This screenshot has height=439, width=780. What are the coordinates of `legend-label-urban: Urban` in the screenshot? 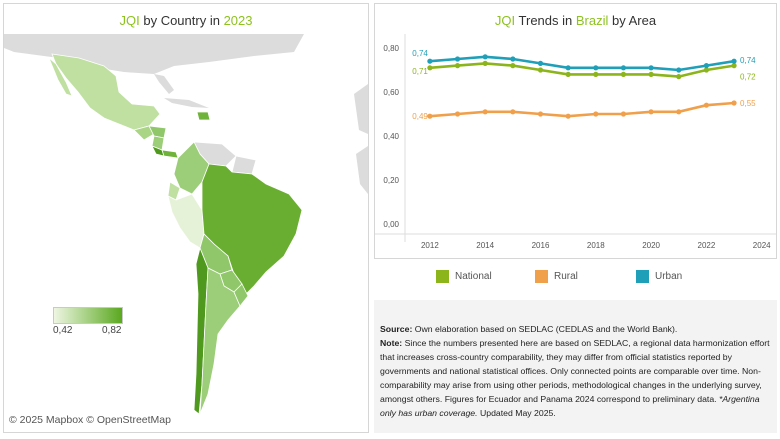 It's located at (669, 276).